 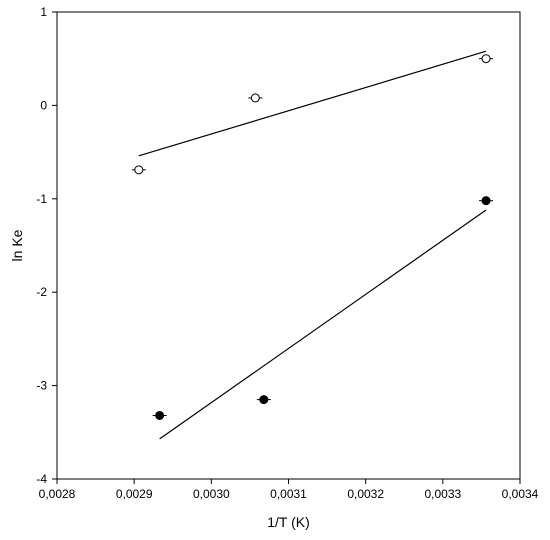 I want to click on y-tick-label: -4, so click(x=41, y=479).